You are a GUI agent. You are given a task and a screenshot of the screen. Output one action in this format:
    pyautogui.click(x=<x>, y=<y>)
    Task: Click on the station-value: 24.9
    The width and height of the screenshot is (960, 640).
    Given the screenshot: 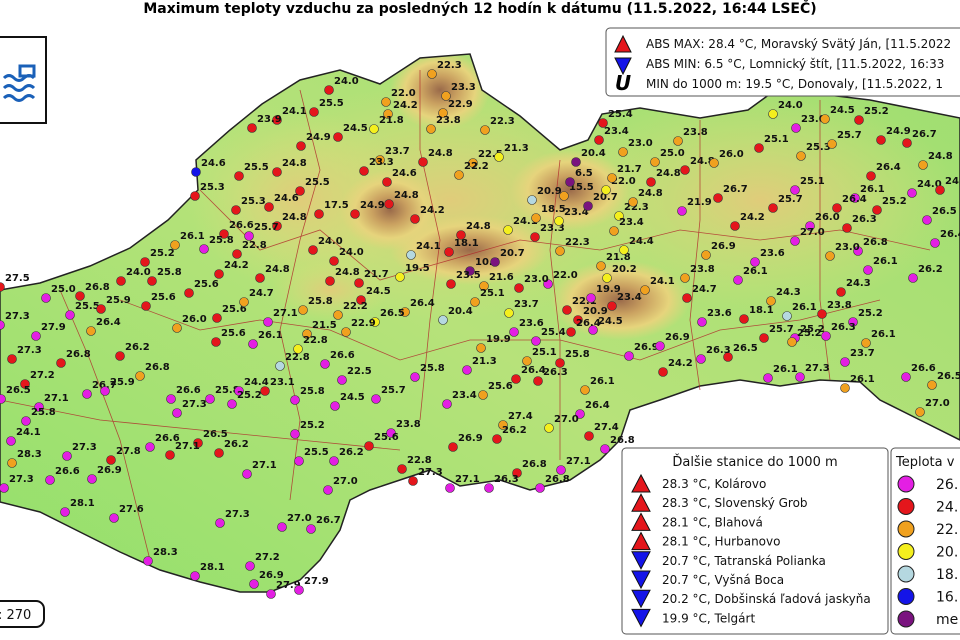 What is the action you would take?
    pyautogui.click(x=898, y=131)
    